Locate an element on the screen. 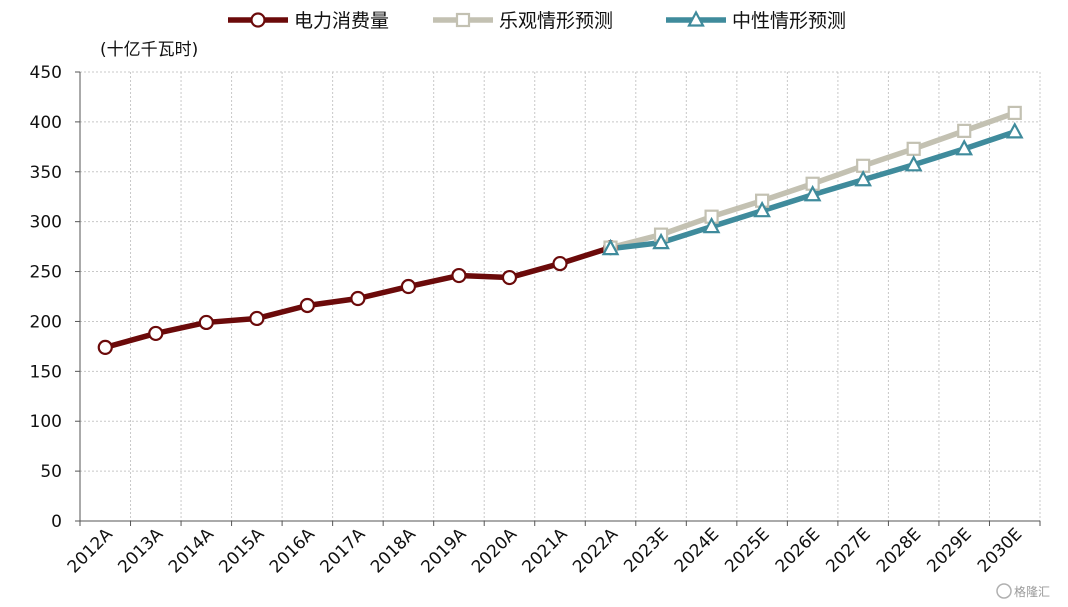 This screenshot has height=607, width=1068. x-tick-label: 2025E is located at coordinates (747, 550).